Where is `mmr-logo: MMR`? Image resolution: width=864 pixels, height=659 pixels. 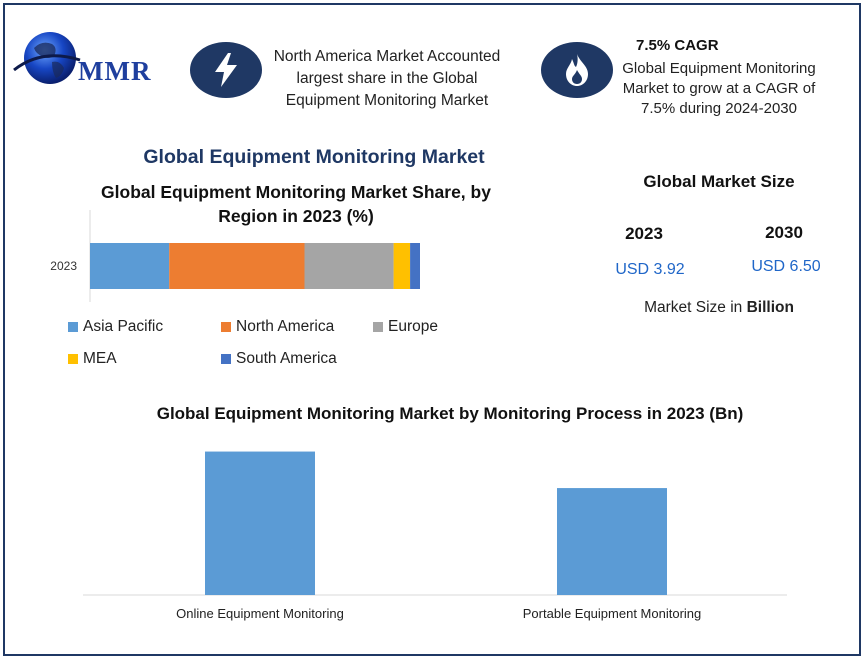 mmr-logo: MMR is located at coordinates (92, 59).